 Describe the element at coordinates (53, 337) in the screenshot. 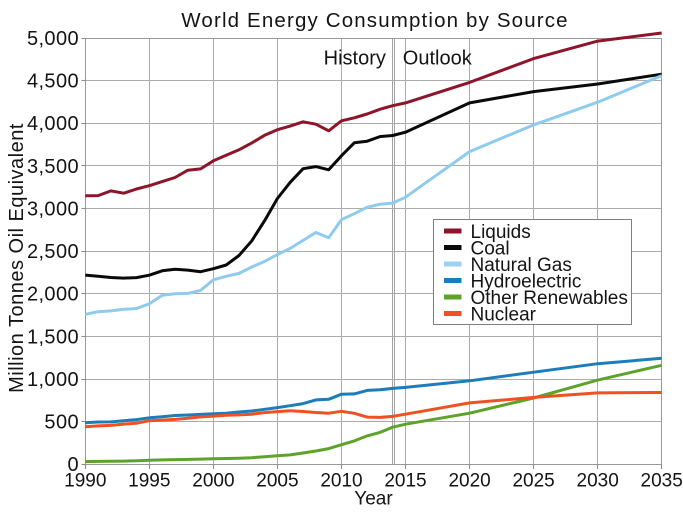

I see `svg-text: 1,500` at that location.